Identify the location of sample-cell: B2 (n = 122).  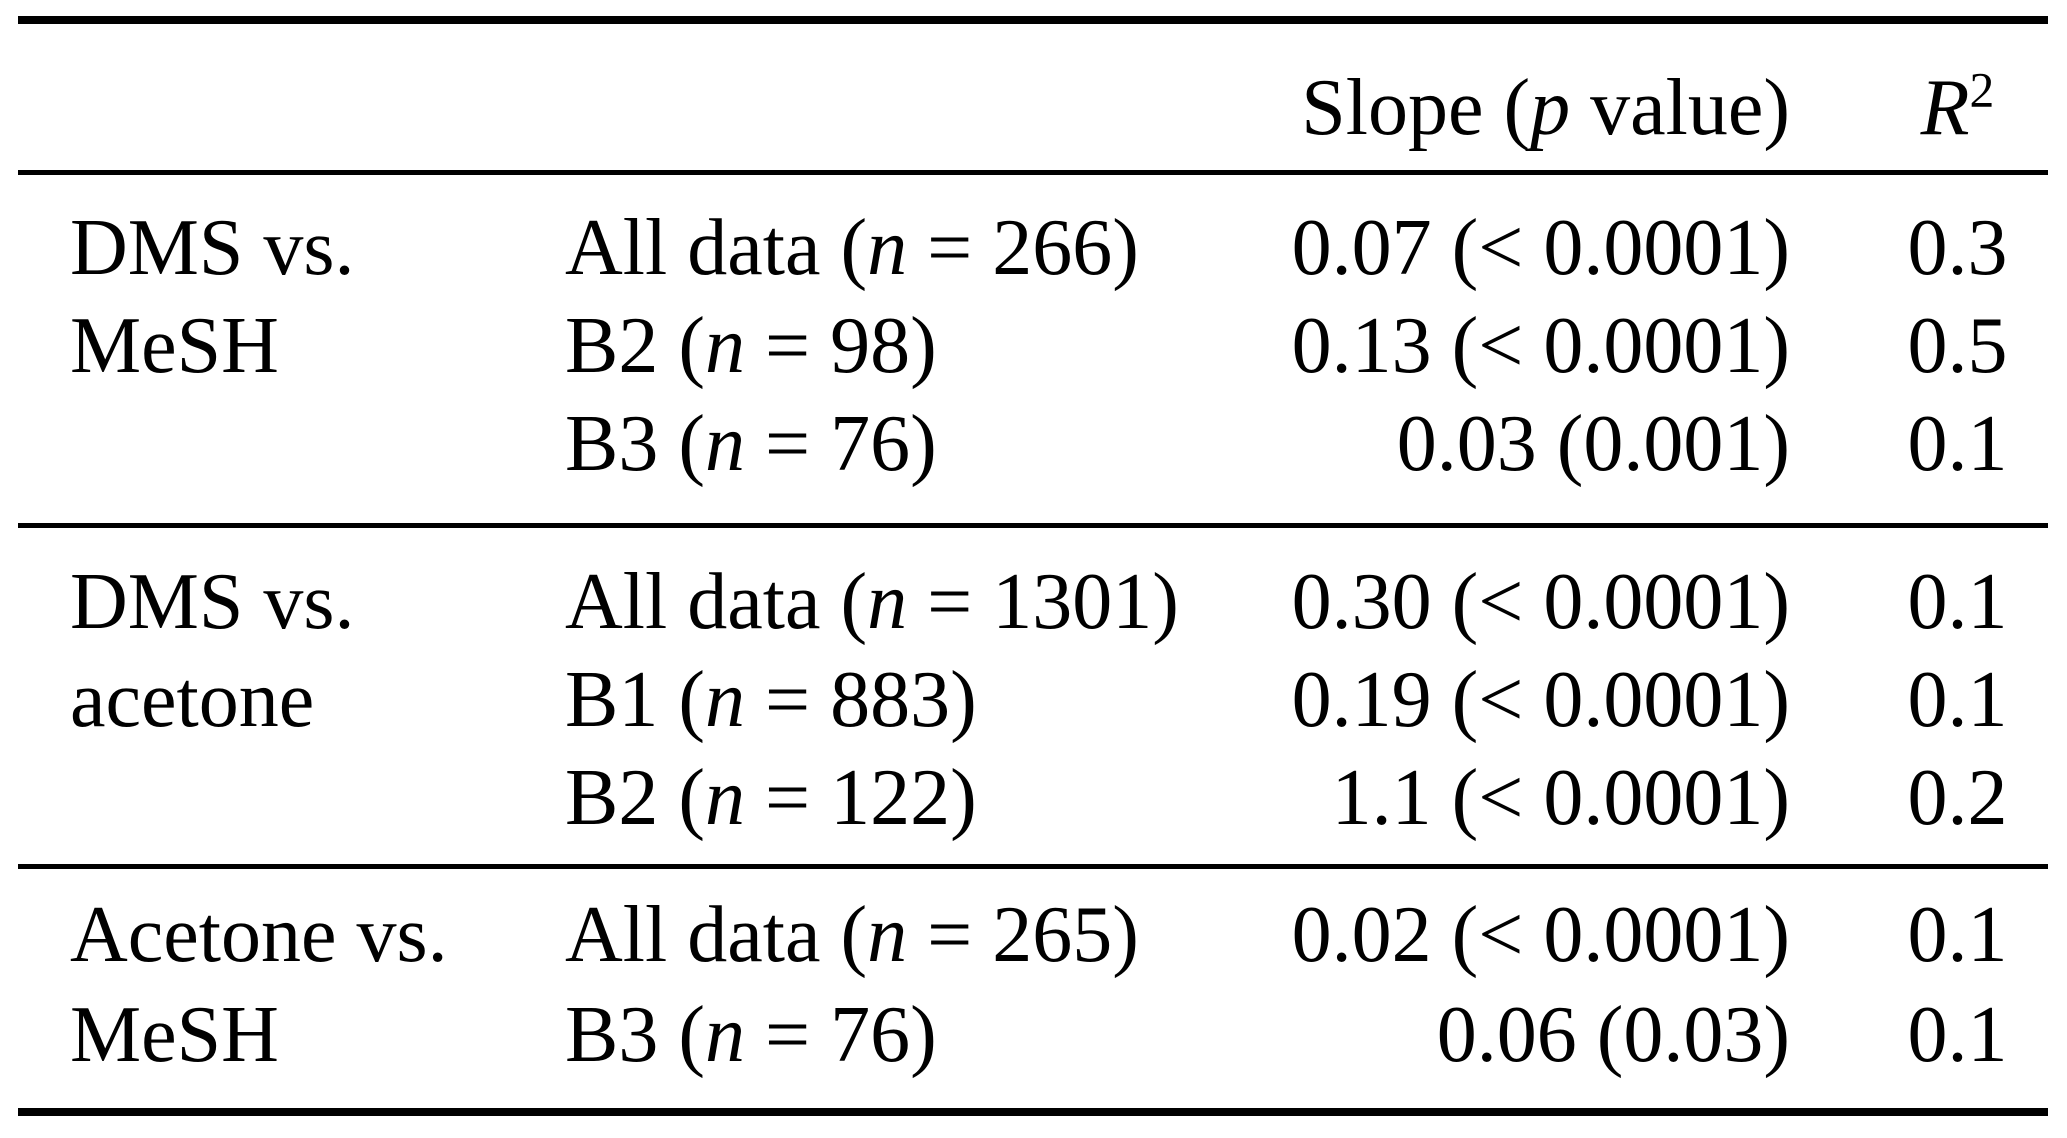
(771, 798).